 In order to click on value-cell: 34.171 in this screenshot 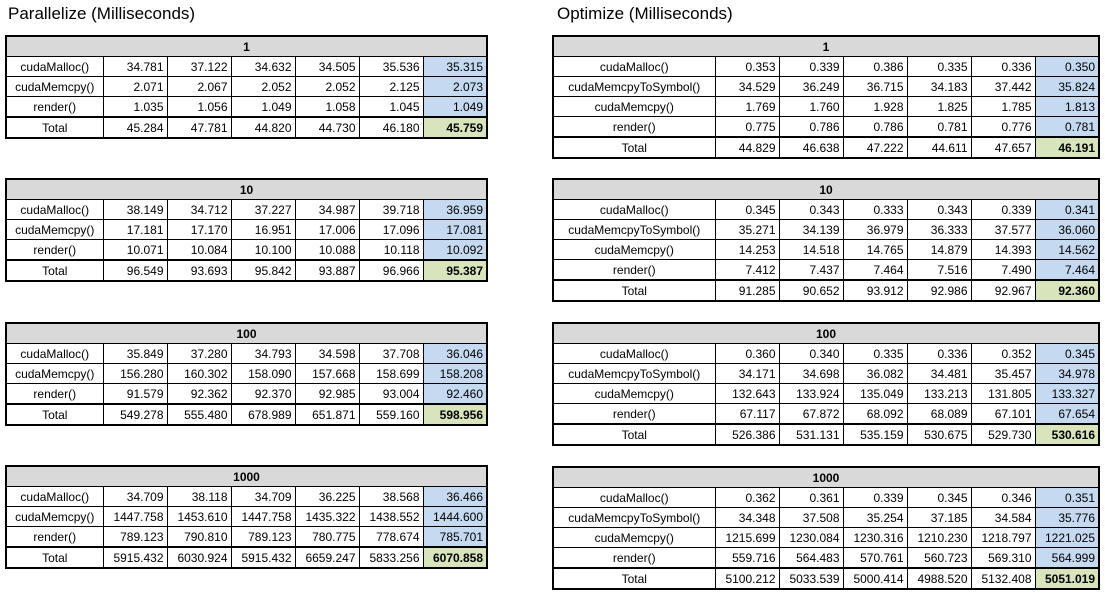, I will do `click(747, 373)`.